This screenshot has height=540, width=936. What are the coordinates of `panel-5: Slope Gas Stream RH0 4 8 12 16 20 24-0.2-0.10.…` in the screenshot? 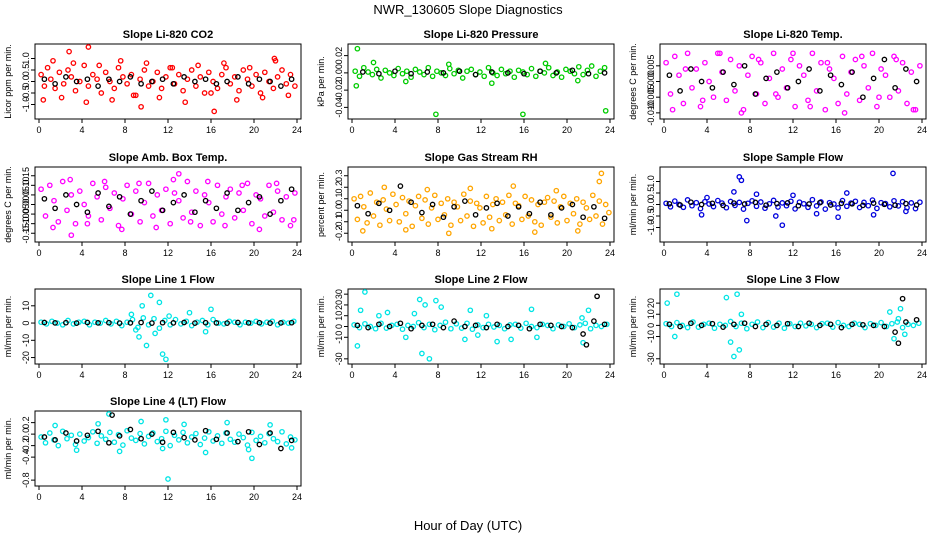 It's located at (465, 205).